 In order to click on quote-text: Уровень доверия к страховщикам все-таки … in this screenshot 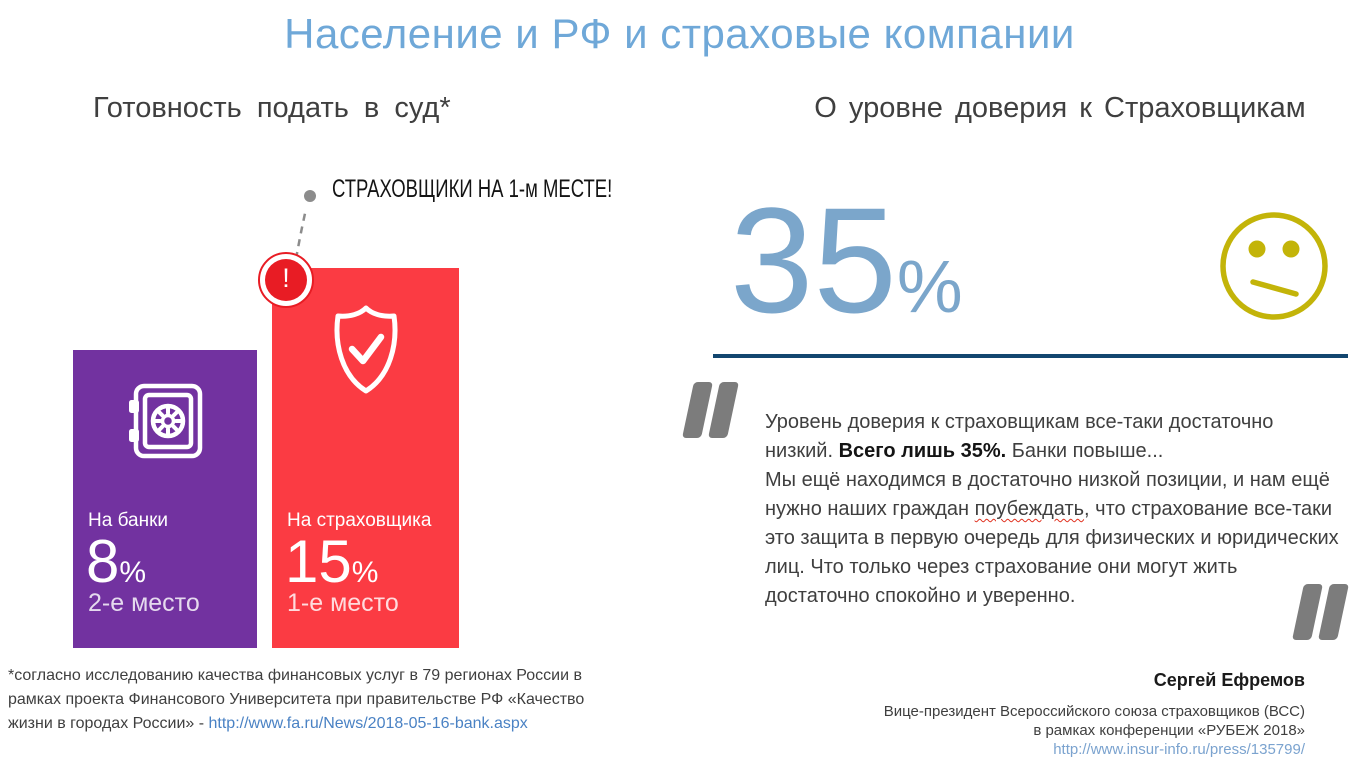, I will do `click(1052, 509)`.